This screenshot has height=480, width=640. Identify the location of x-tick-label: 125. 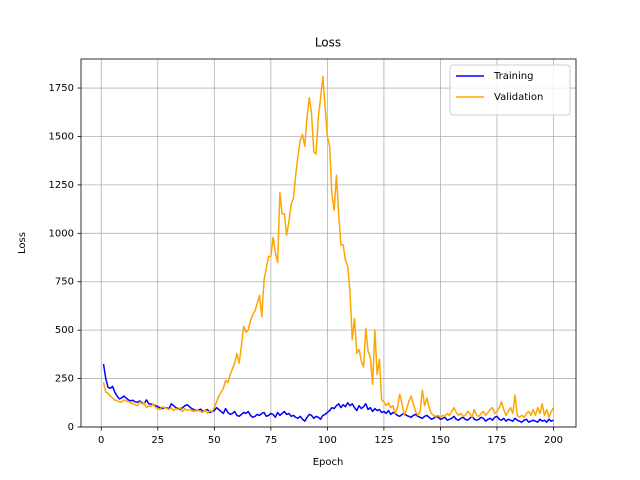
(383, 440).